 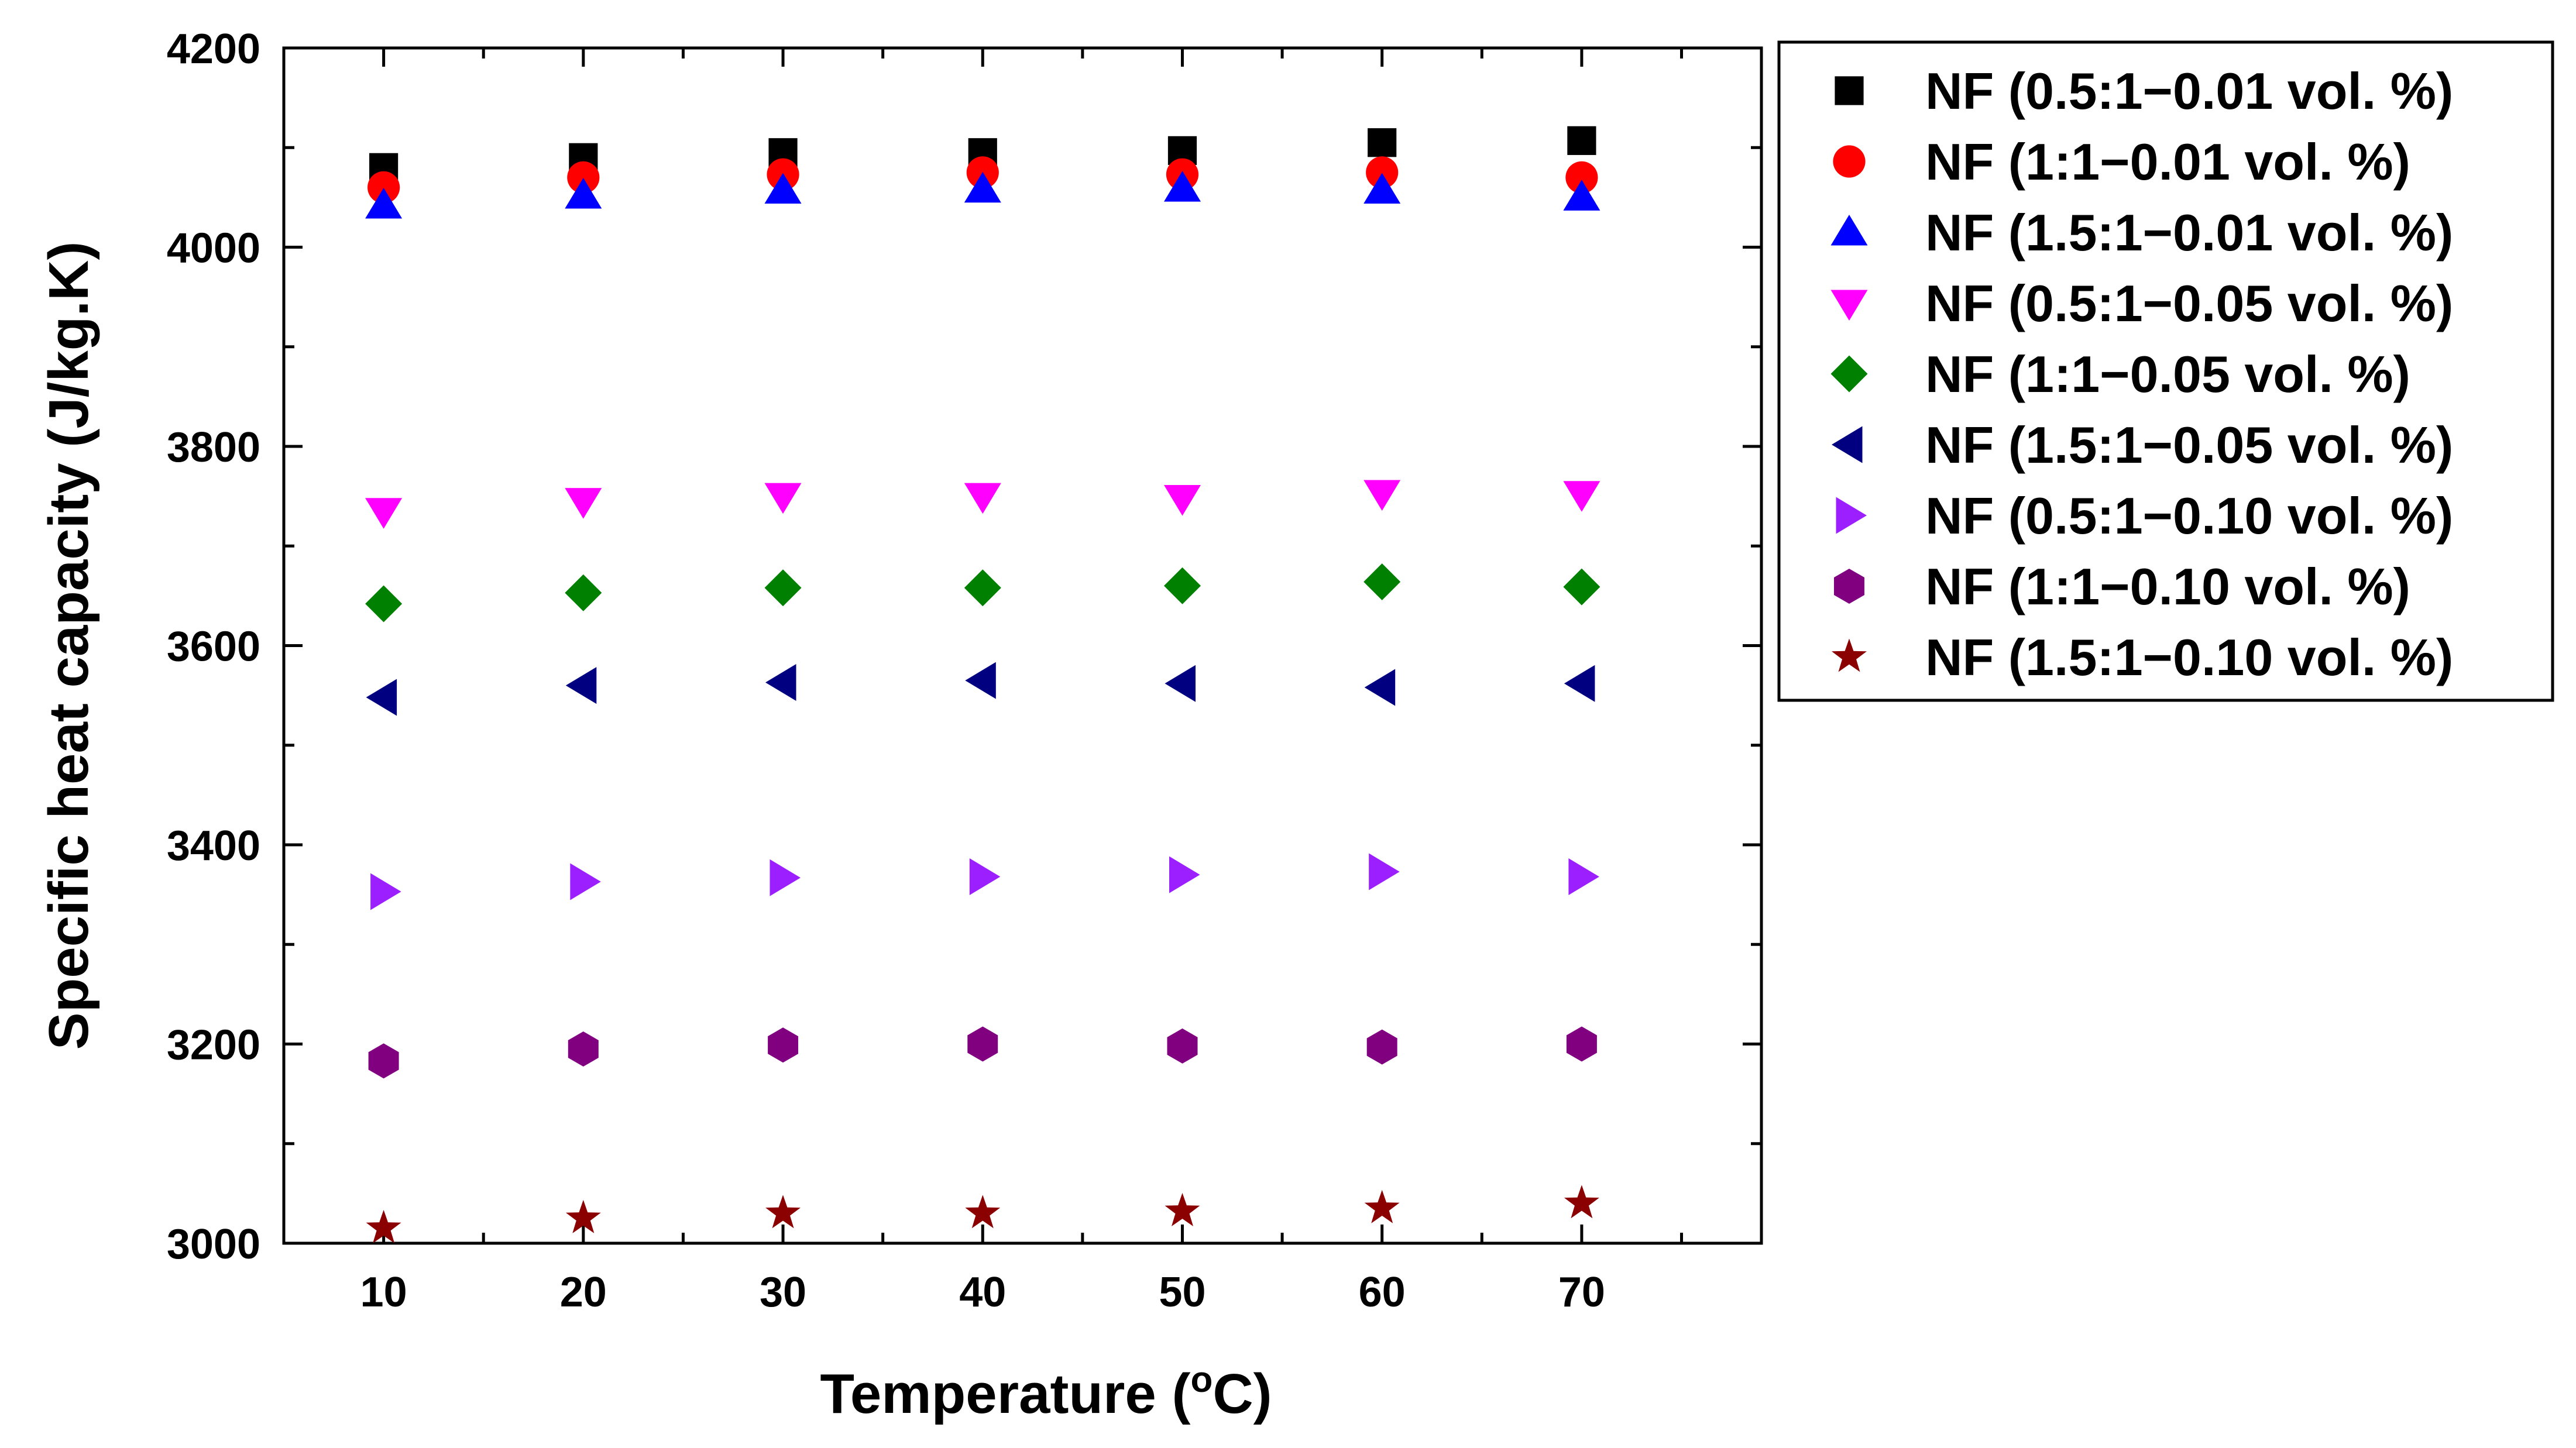 I want to click on legend-label-7: NF (0.5:1−0.10 vol. %), so click(x=2189, y=516).